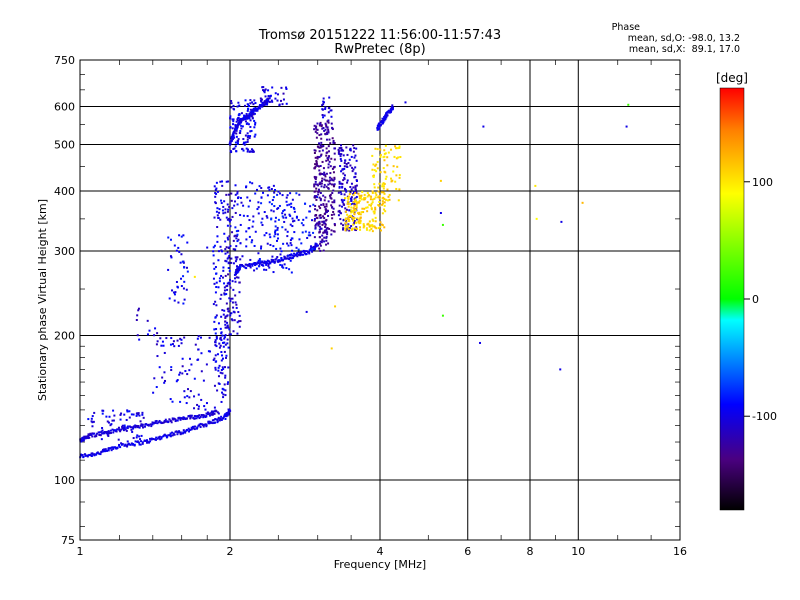  What do you see at coordinates (64, 251) in the screenshot?
I see `y-tick-label: 300` at bounding box center [64, 251].